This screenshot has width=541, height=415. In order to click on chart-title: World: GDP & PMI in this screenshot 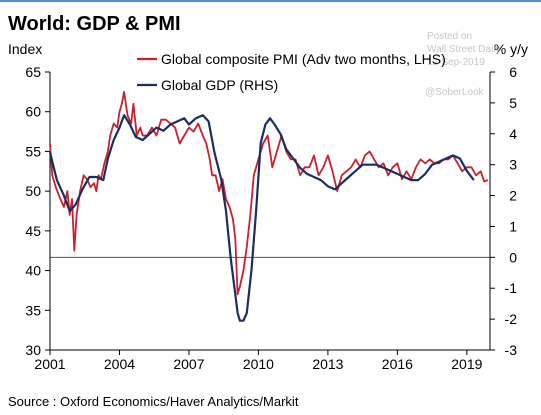, I will do `click(94, 24)`.